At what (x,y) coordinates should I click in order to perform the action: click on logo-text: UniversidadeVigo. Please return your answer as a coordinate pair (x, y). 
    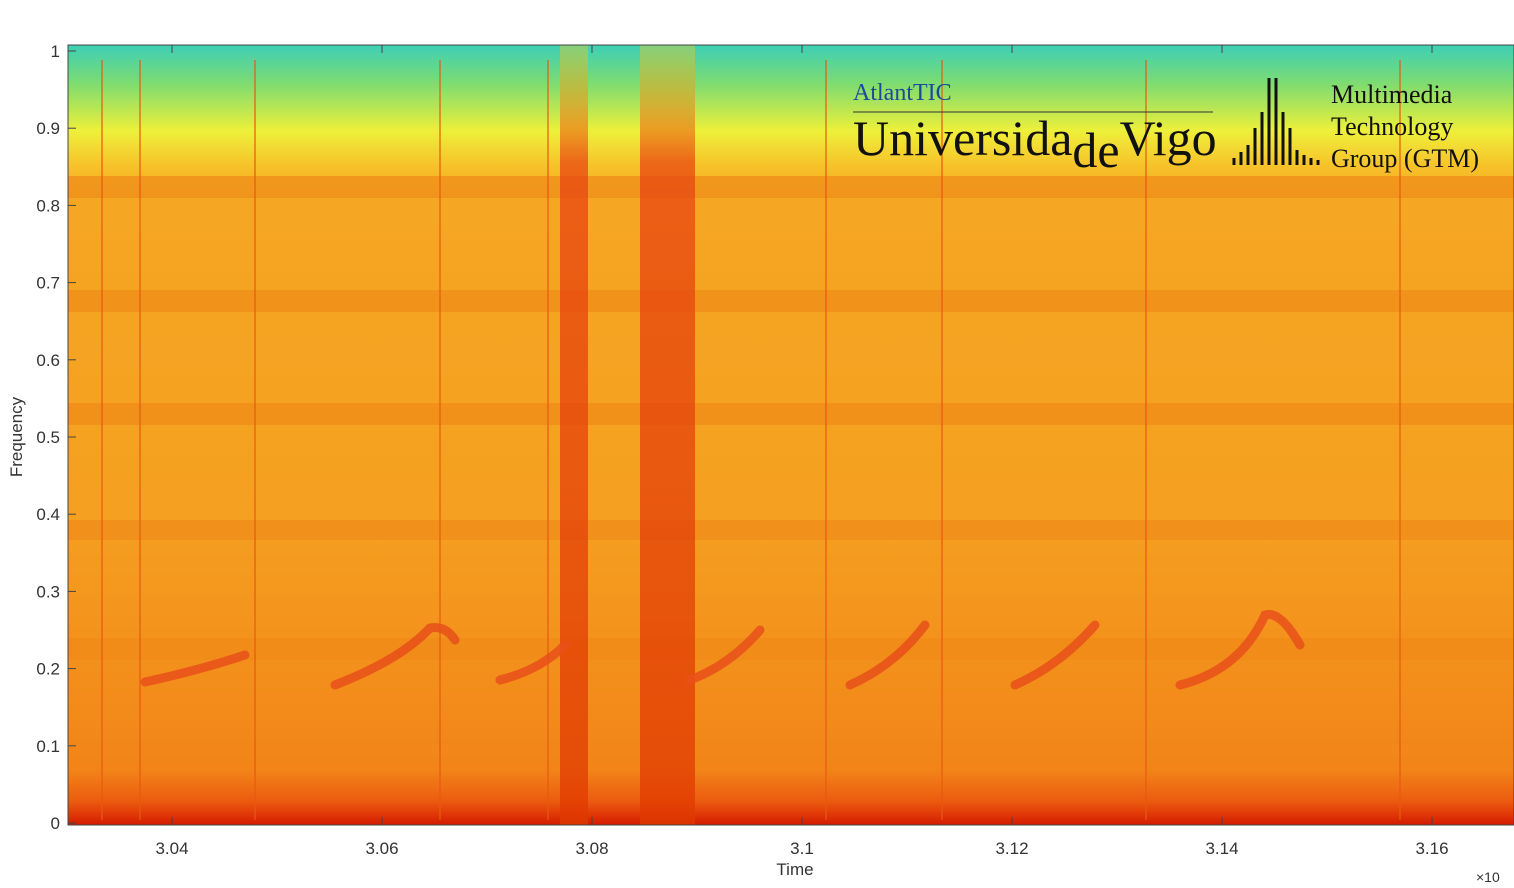
    Looking at the image, I should click on (1035, 144).